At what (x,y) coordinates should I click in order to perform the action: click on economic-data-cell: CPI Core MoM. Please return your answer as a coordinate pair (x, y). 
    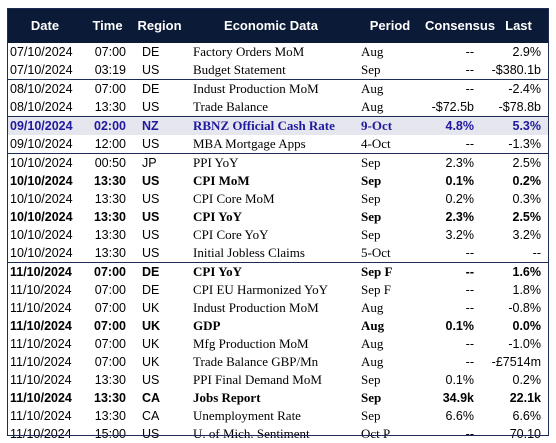
    Looking at the image, I should click on (234, 198).